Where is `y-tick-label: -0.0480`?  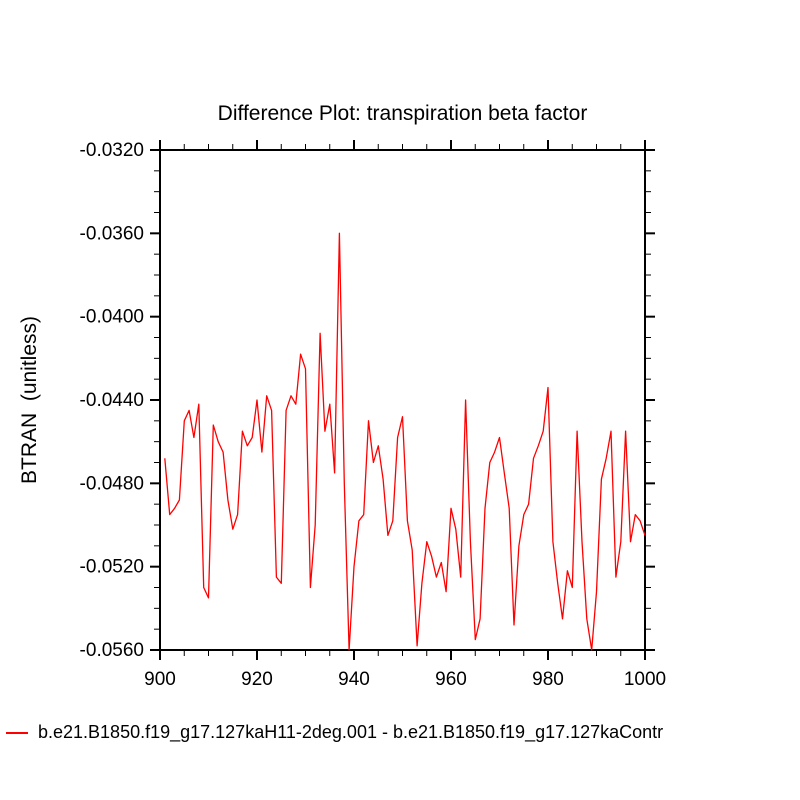
y-tick-label: -0.0480 is located at coordinates (112, 483).